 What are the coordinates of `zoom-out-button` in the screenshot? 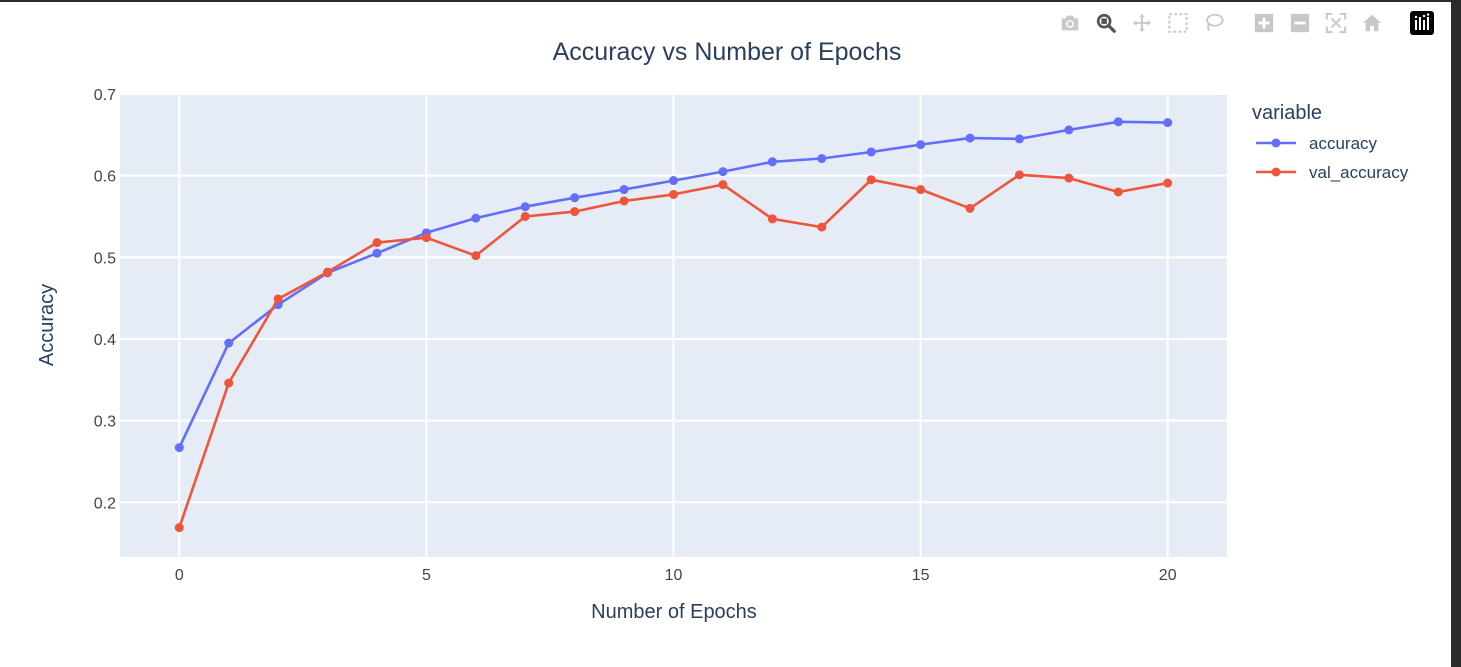 It's located at (1300, 23).